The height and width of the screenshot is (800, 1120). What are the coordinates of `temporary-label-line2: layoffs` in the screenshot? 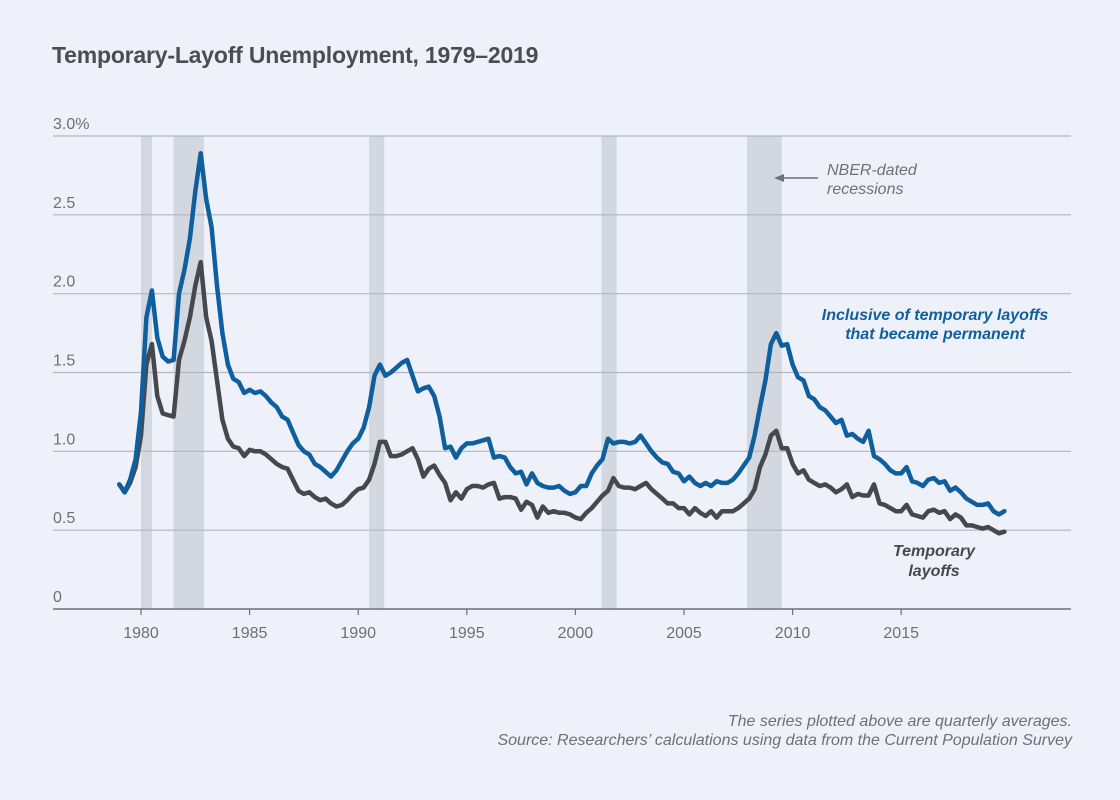 It's located at (933, 571).